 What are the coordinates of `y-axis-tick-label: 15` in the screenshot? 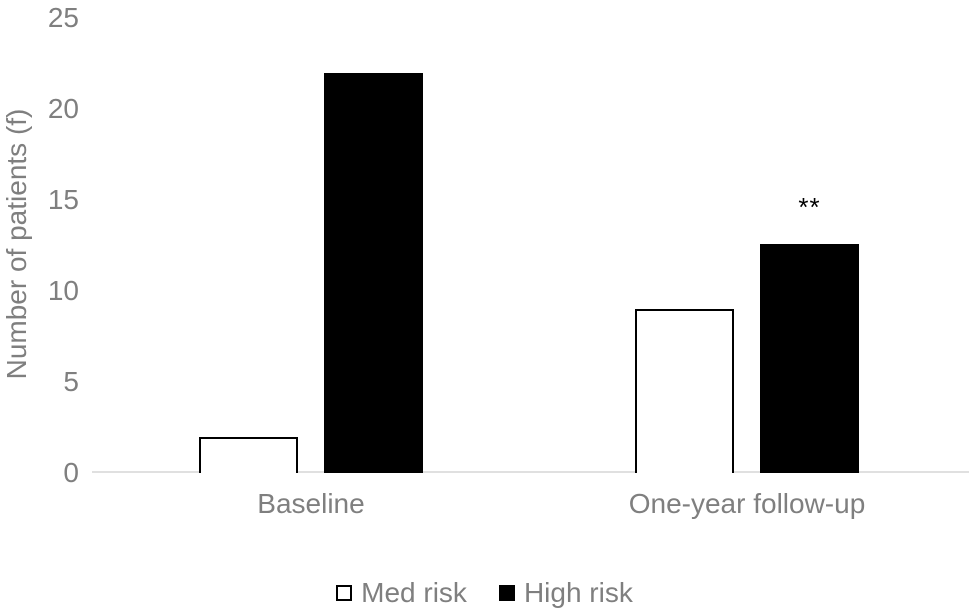 It's located at (63, 199).